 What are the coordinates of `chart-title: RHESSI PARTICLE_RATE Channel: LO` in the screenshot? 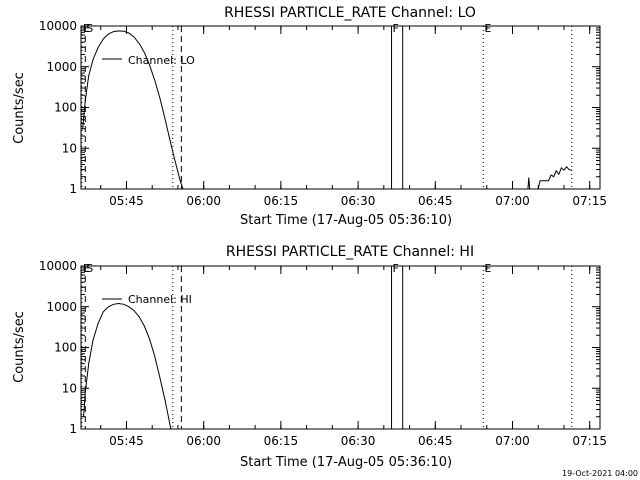 It's located at (350, 13).